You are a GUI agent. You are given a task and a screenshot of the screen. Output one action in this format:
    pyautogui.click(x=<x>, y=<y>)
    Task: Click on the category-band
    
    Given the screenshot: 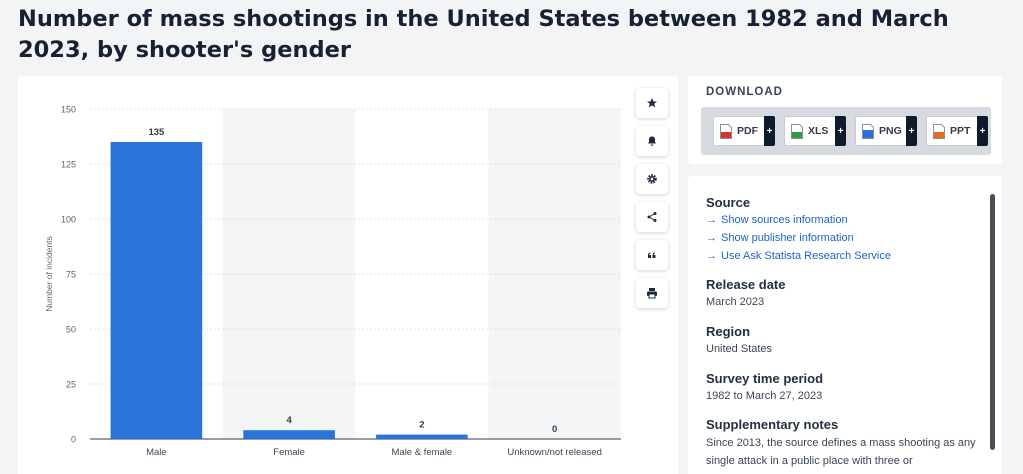 What is the action you would take?
    pyautogui.click(x=289, y=274)
    